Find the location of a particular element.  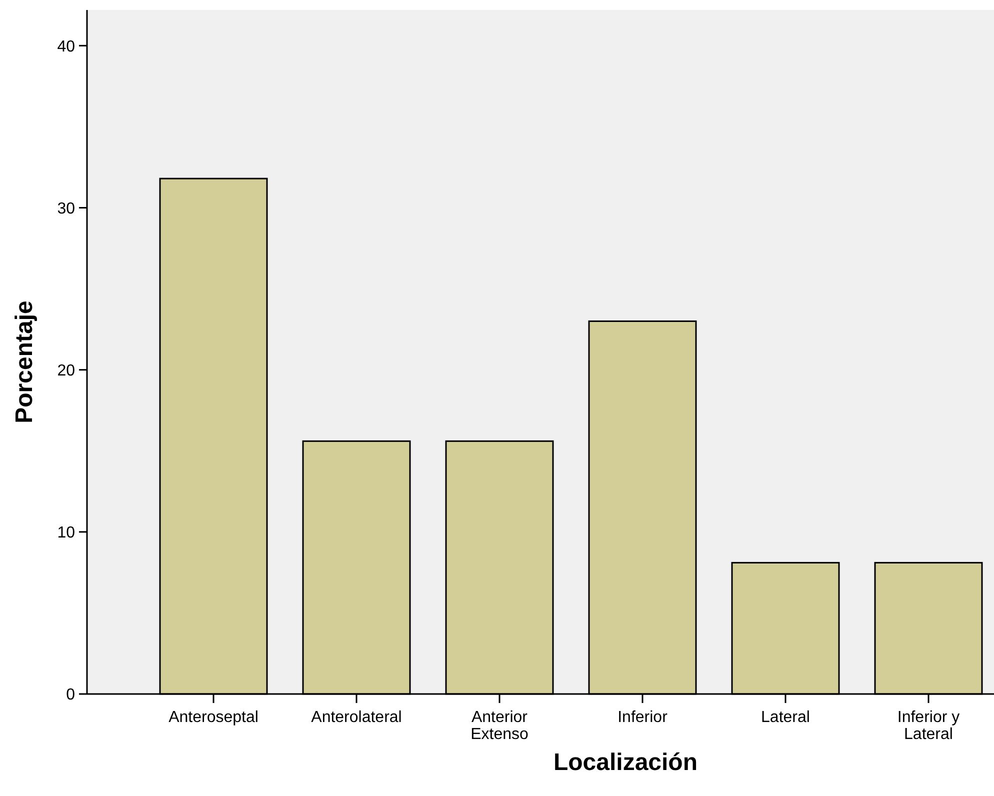

x-tick-label: Lateral is located at coordinates (785, 717).